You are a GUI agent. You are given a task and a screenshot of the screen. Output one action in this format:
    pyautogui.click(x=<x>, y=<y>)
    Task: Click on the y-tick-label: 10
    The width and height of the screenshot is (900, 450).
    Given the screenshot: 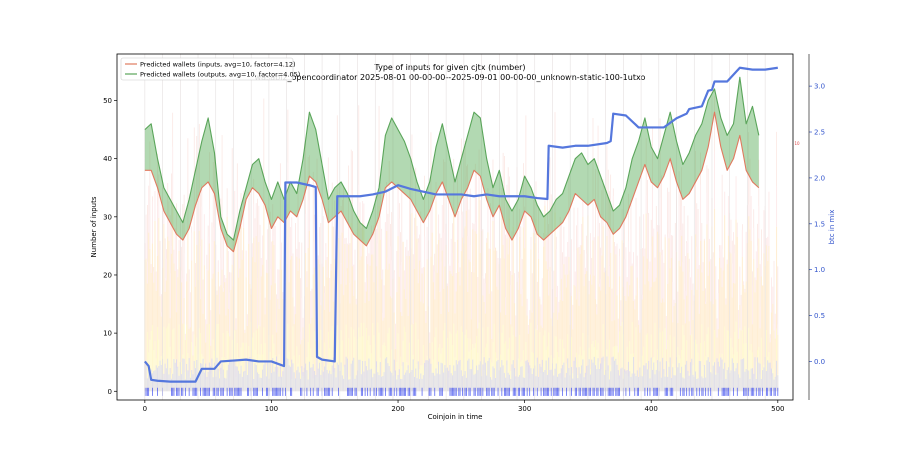 What is the action you would take?
    pyautogui.click(x=107, y=334)
    